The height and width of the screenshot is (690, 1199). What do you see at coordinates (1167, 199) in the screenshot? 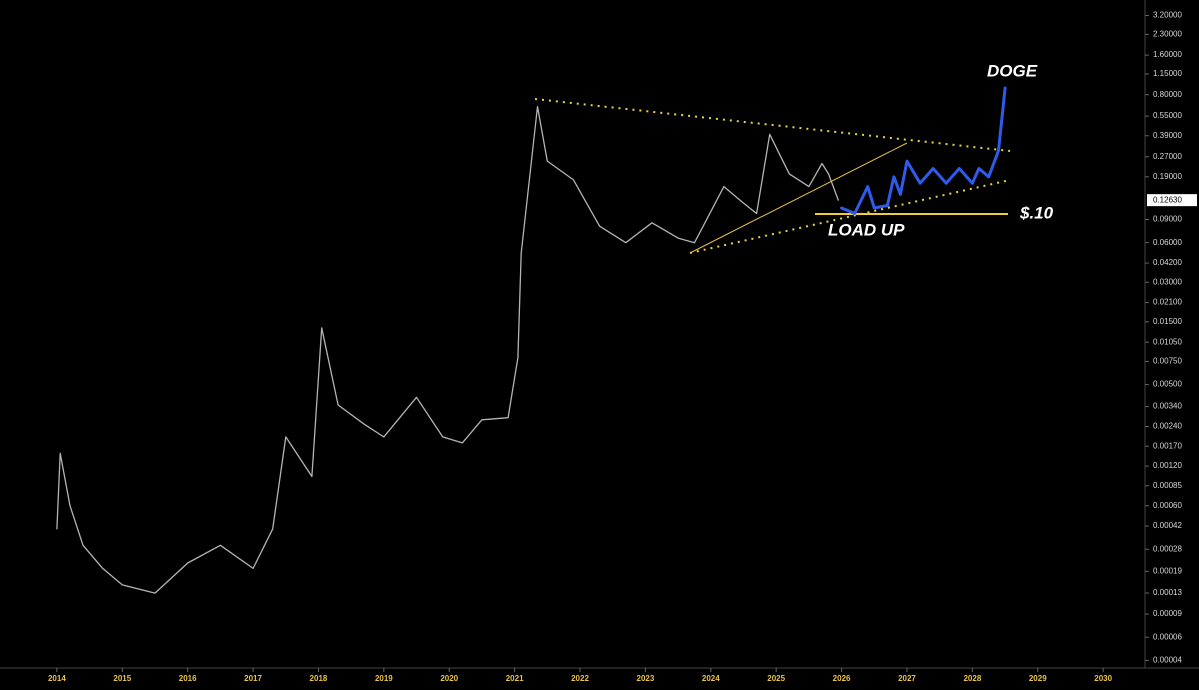
I see `price-label: 0.12630` at bounding box center [1167, 199].